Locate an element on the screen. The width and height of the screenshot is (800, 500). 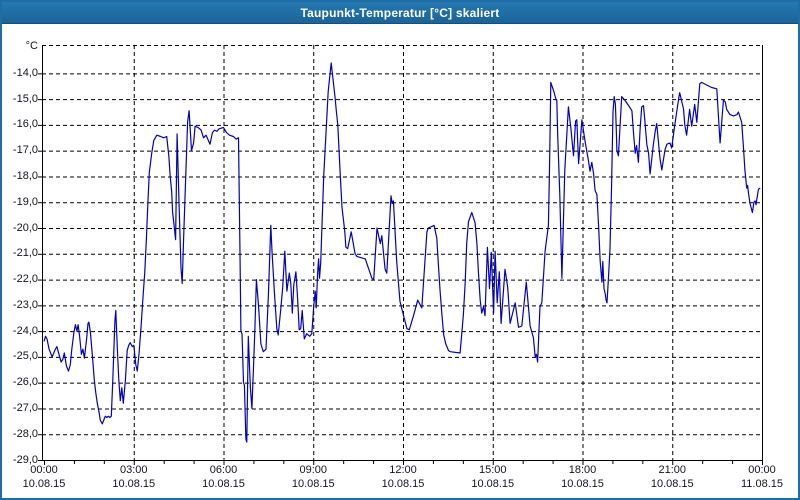
y-tick-label: -23,0 is located at coordinates (25, 304).